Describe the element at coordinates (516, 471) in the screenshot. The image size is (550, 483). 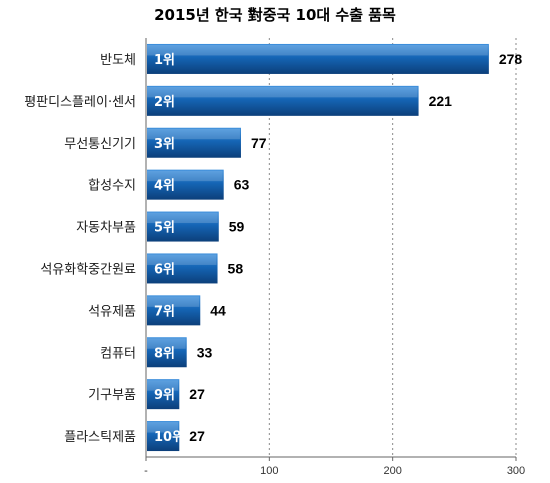
I see `x-tick-label: 300` at that location.